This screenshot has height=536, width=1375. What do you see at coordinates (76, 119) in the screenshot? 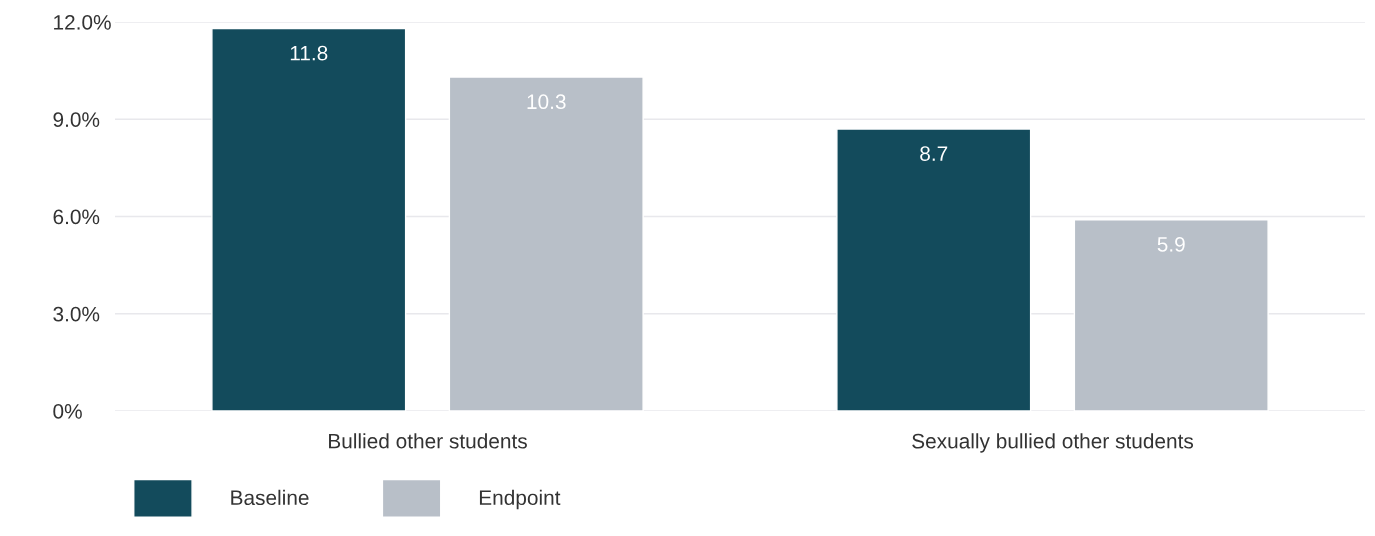
I see `y-tick-label: 9.0%` at bounding box center [76, 119].